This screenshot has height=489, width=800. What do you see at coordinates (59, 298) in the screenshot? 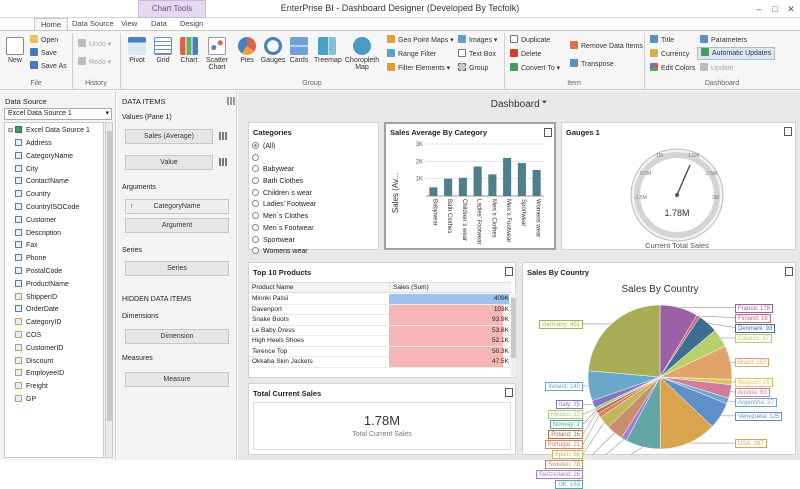
I see `field-item: ShipperID` at bounding box center [59, 298].